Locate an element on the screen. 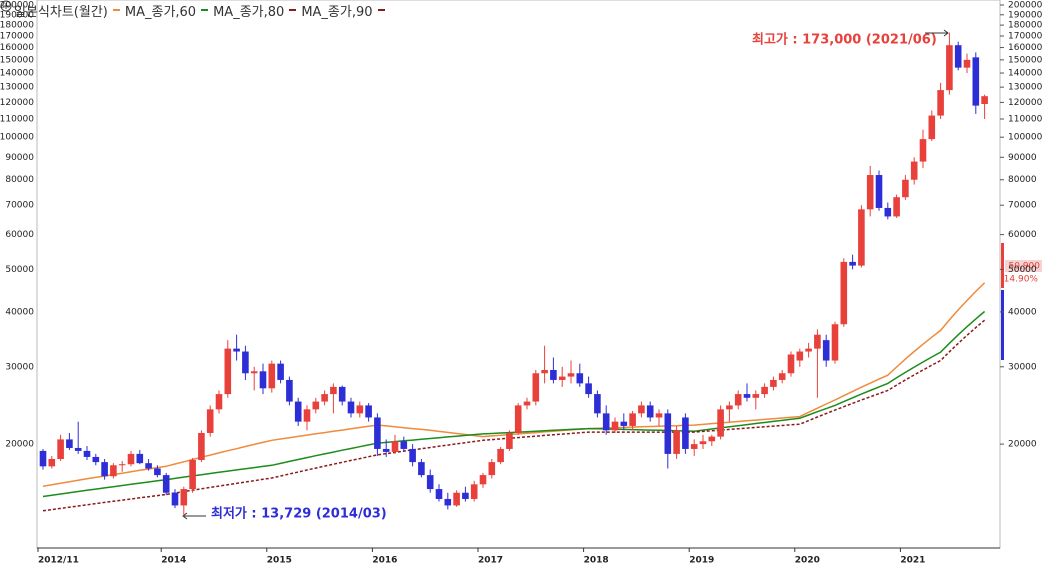 This screenshot has height=567, width=1043. y-tick-label-left: 180000 is located at coordinates (17, 26).